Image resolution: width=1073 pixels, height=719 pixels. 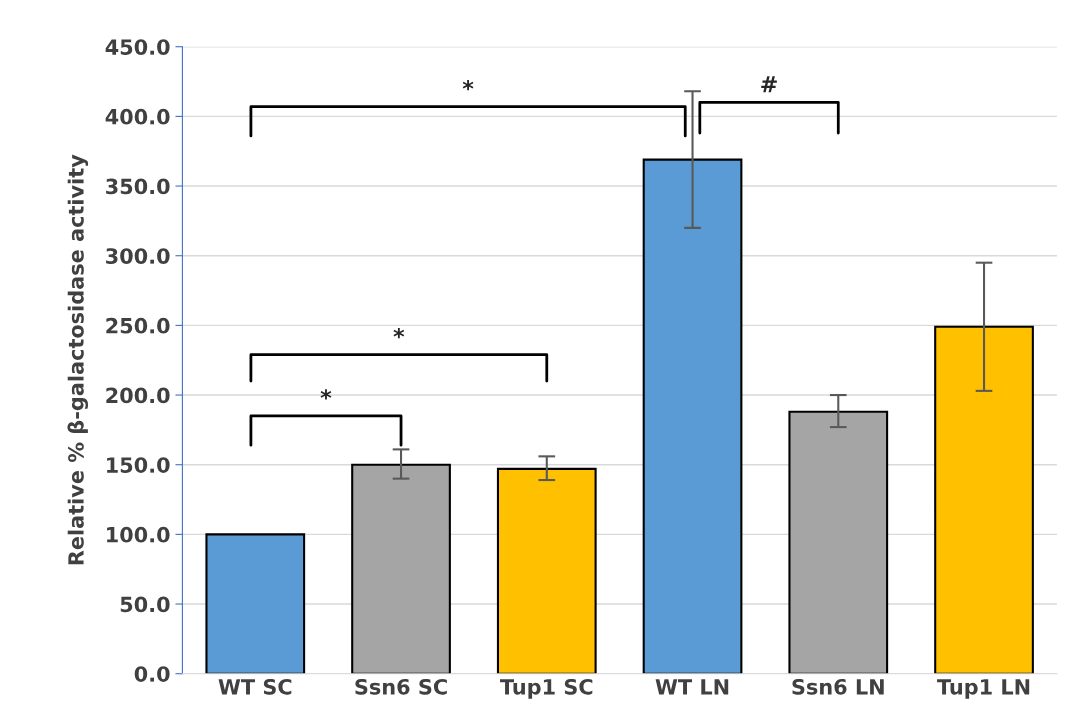 I want to click on y-tick-label: 250.0, so click(x=138, y=325).